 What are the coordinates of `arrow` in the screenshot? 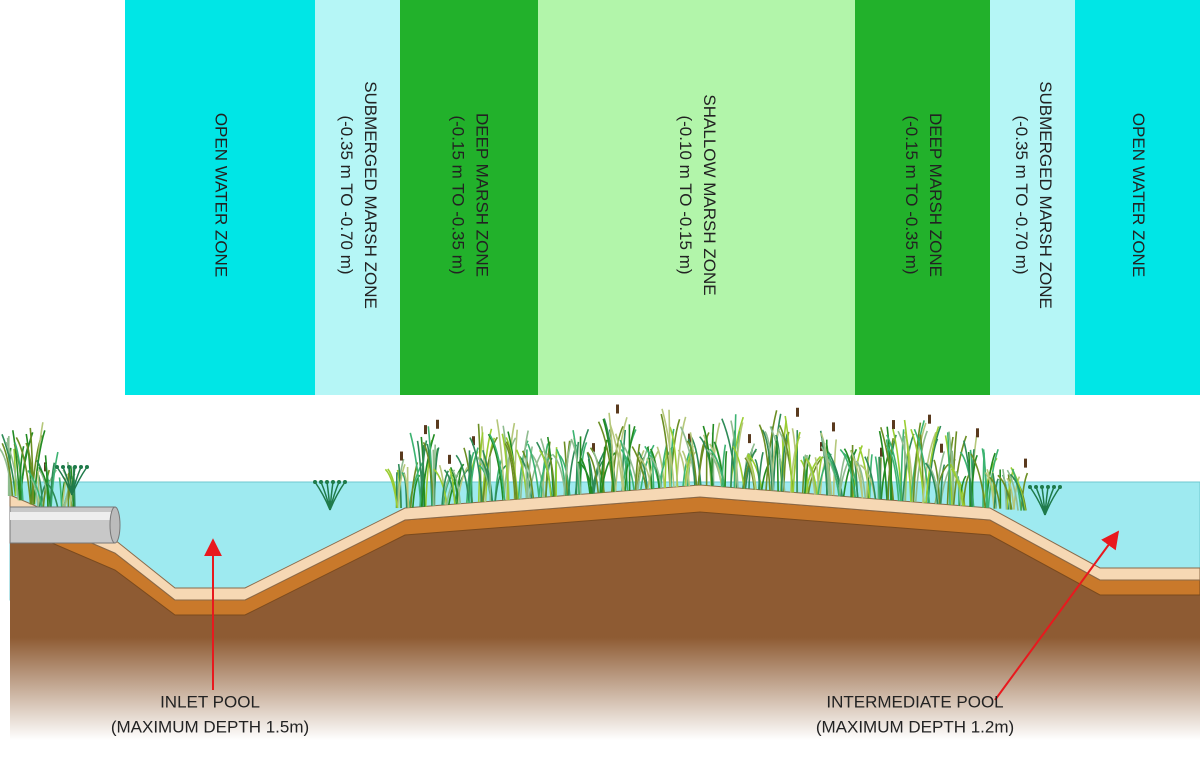 It's located at (1057, 615).